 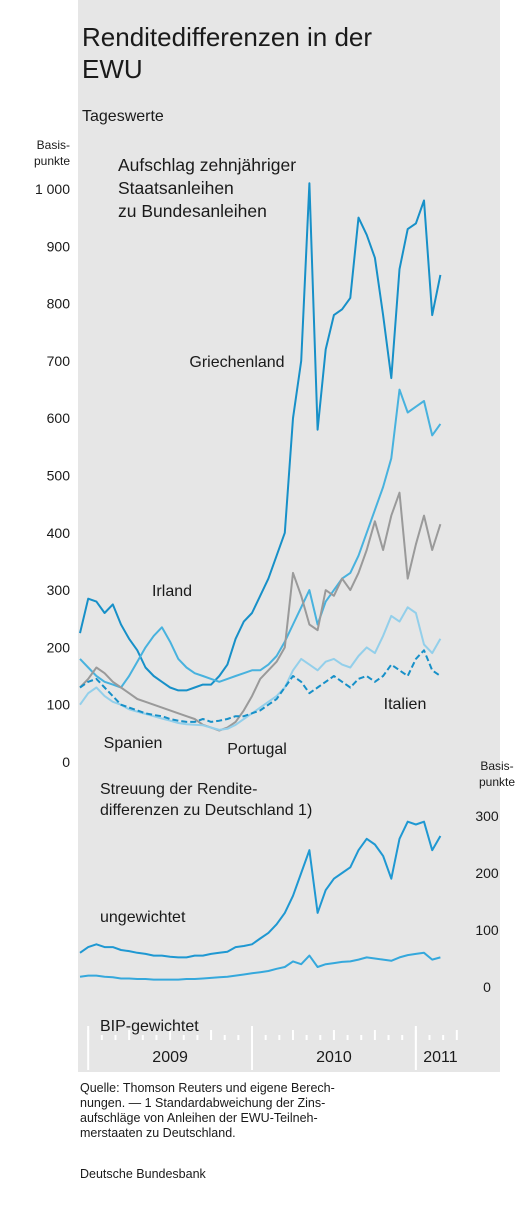 What do you see at coordinates (59, 246) in the screenshot?
I see `y-tick-label: 900` at bounding box center [59, 246].